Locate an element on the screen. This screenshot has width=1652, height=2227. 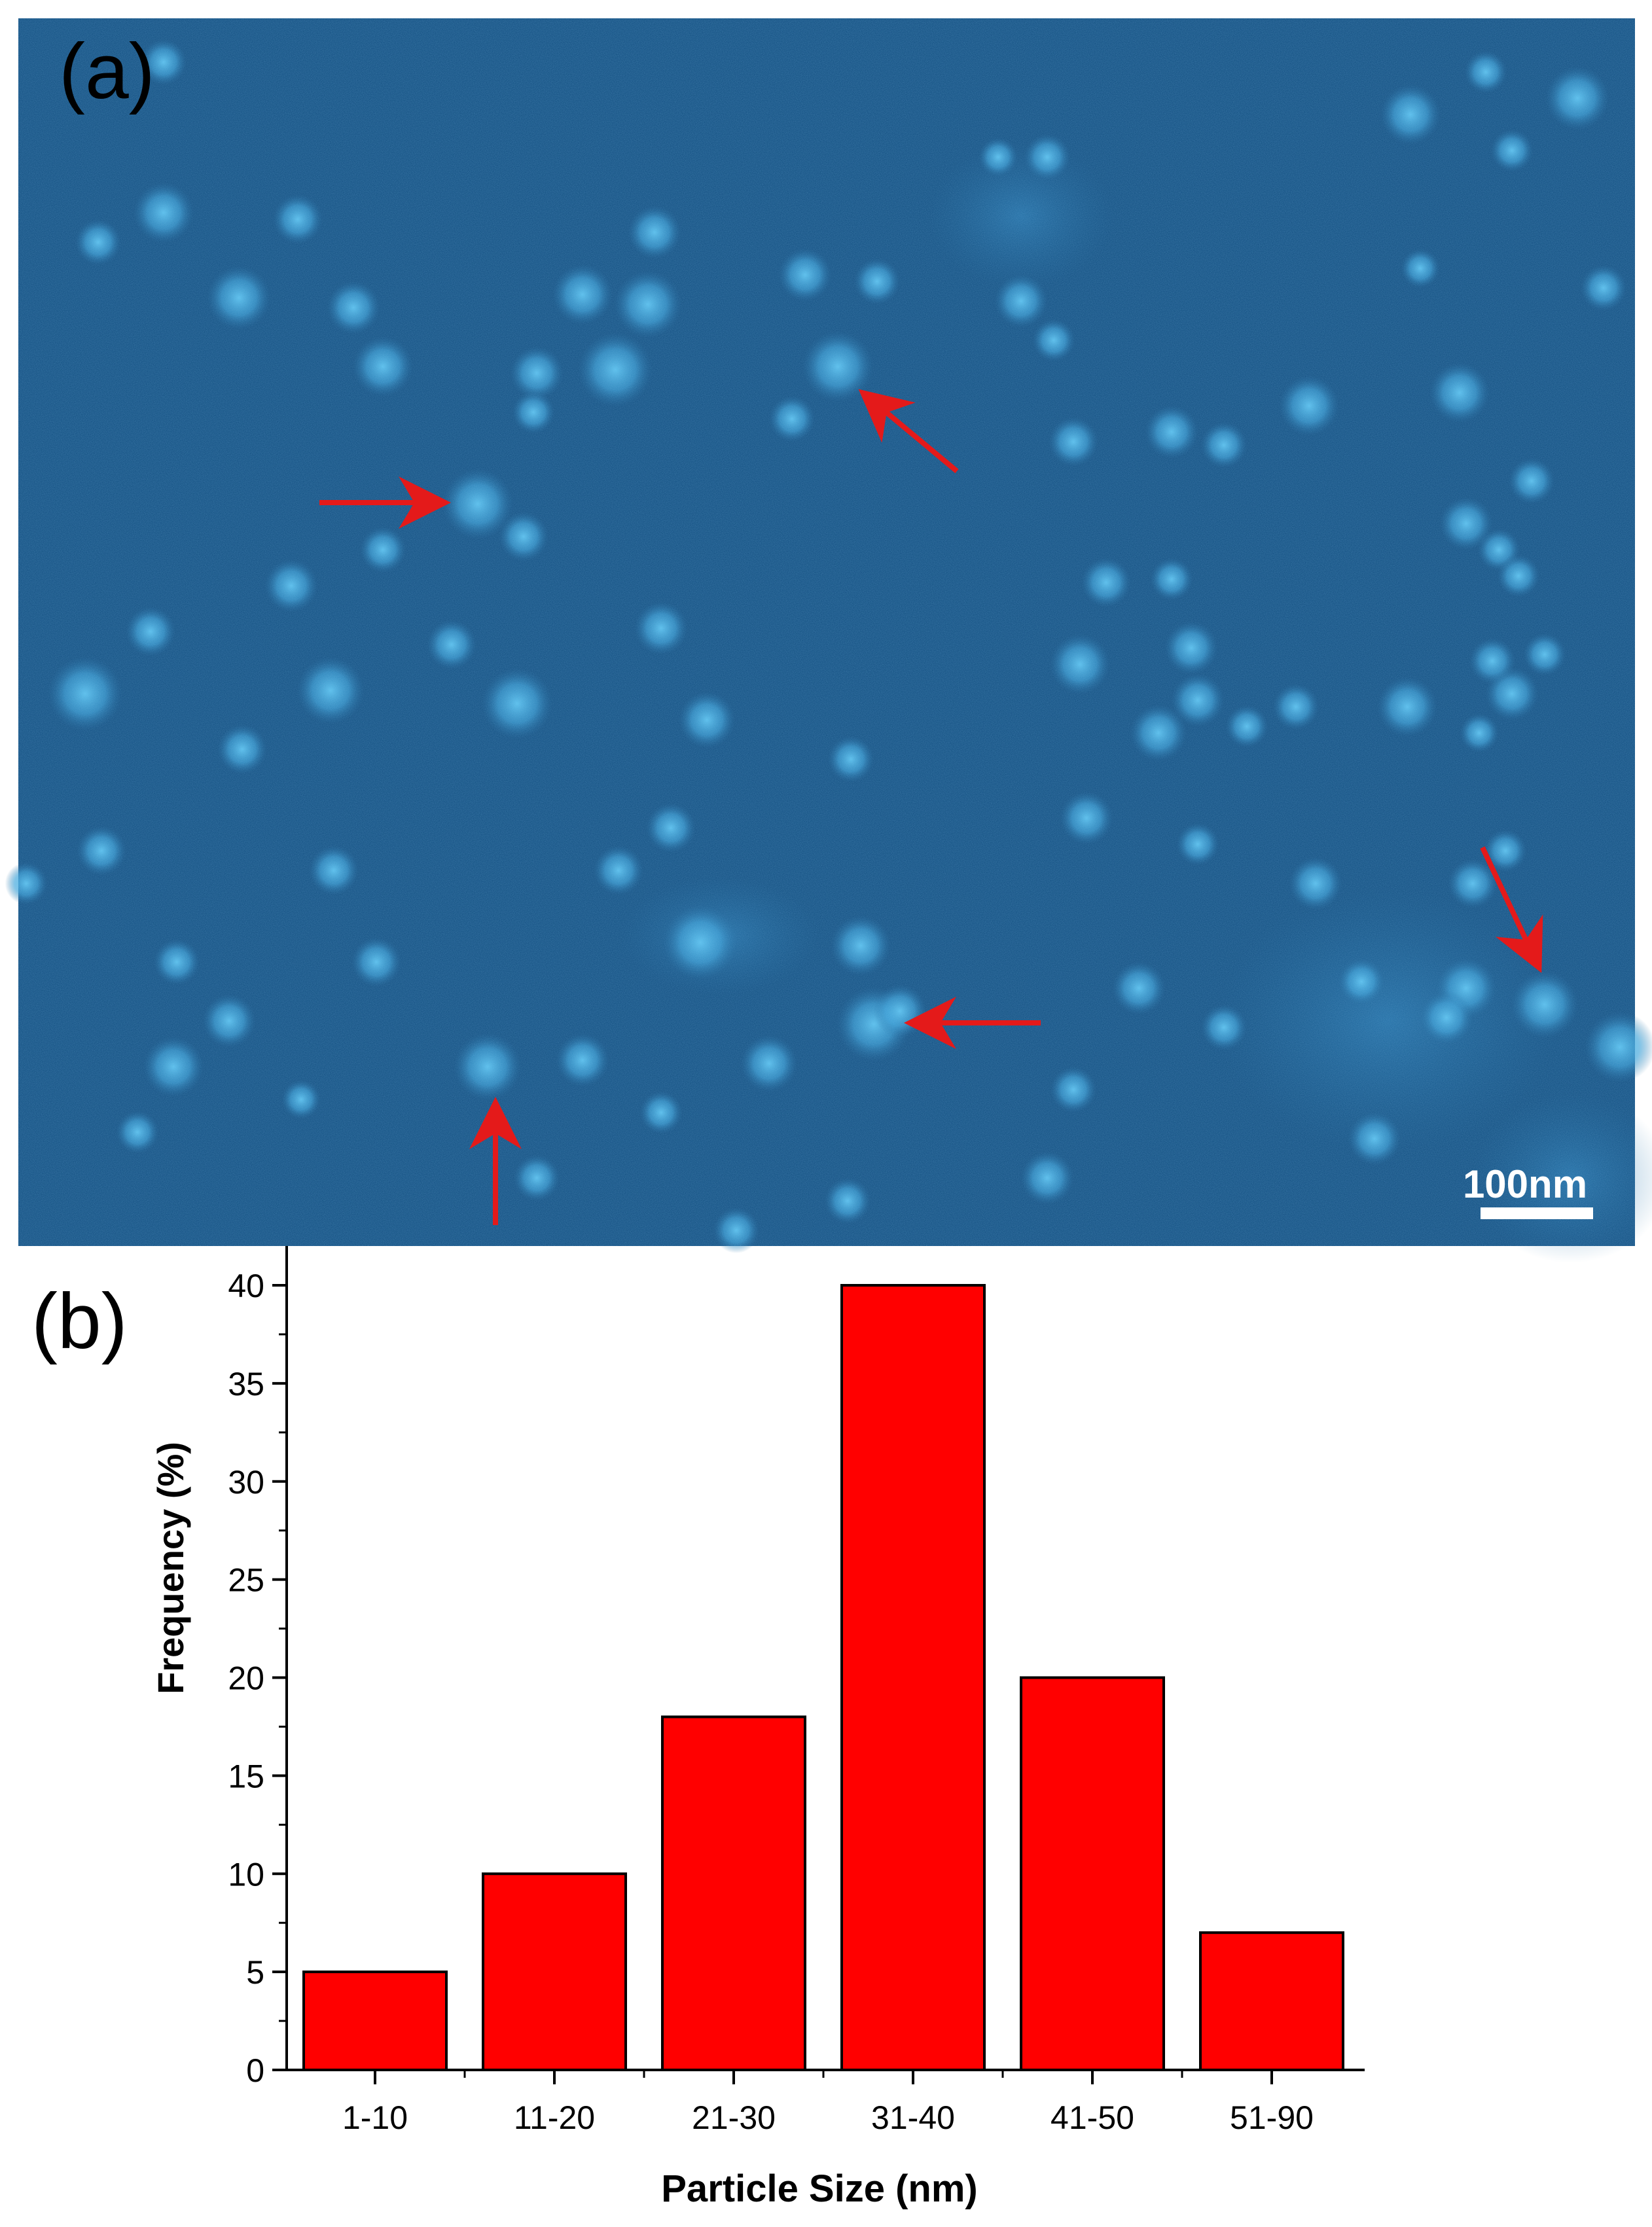
y-tick-label: 35 is located at coordinates (246, 1384).